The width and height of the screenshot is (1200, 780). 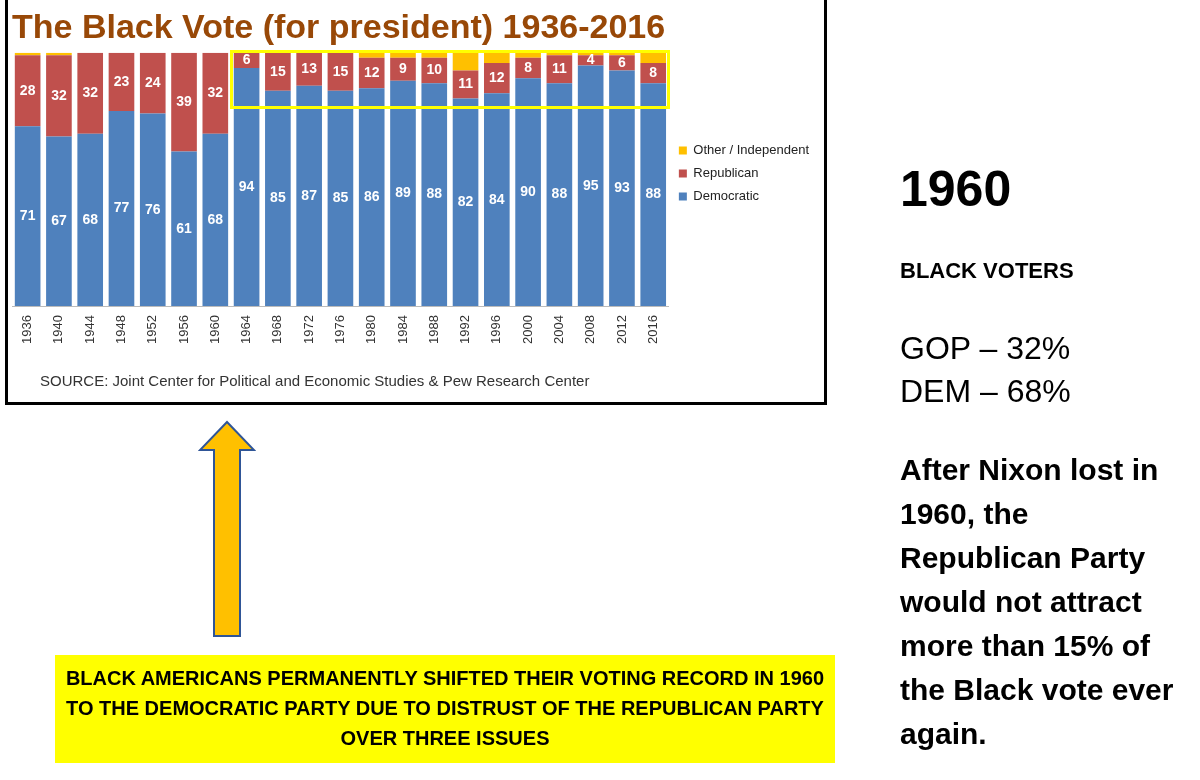 What do you see at coordinates (496, 329) in the screenshot?
I see `x-tick-label: 1996` at bounding box center [496, 329].